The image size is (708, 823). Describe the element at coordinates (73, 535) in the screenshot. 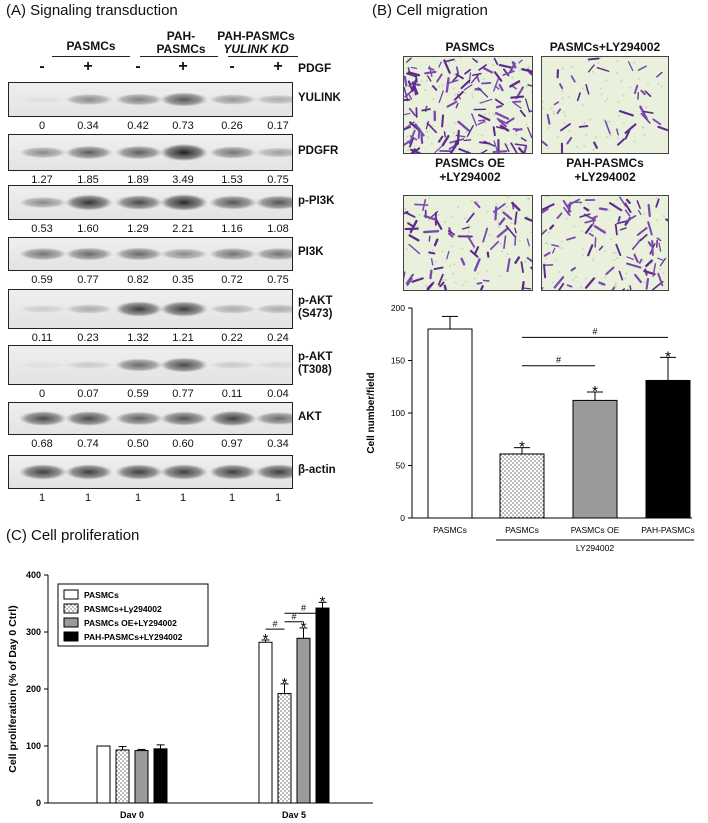

I see `panel-c-title: (C) Cell proliferation` at that location.